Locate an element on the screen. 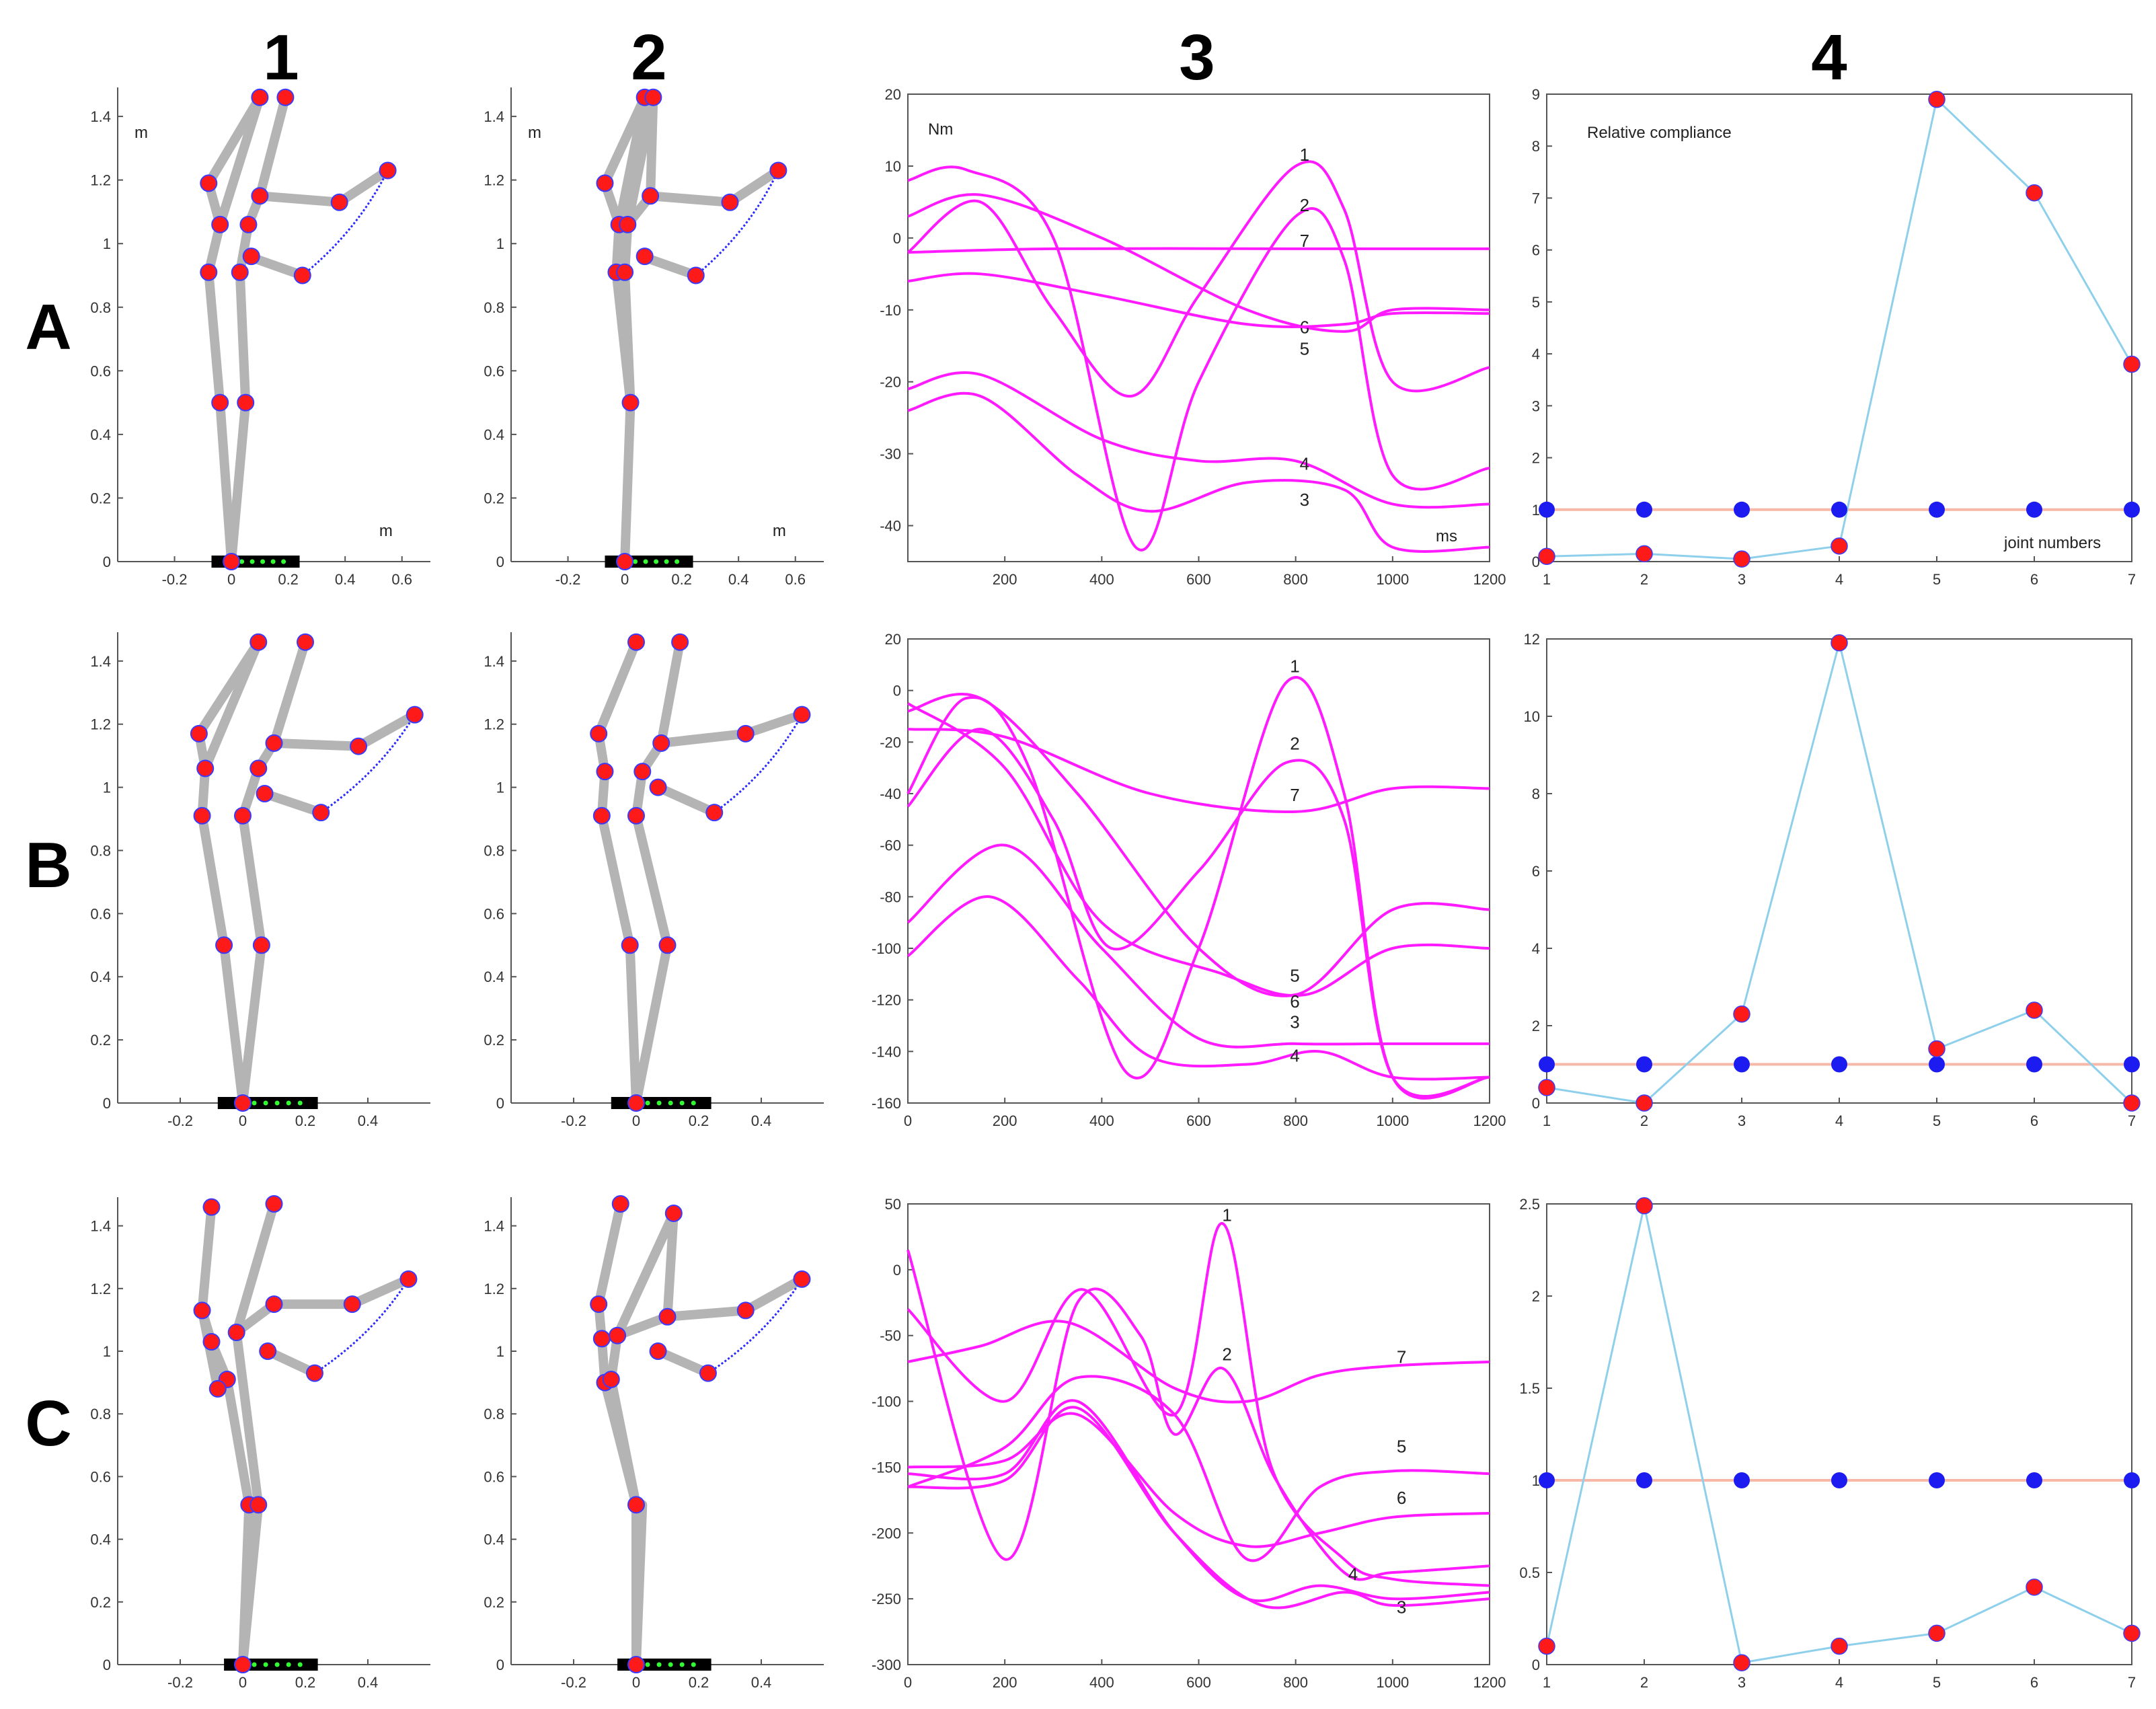  series-label: 2 is located at coordinates (1226, 1354).